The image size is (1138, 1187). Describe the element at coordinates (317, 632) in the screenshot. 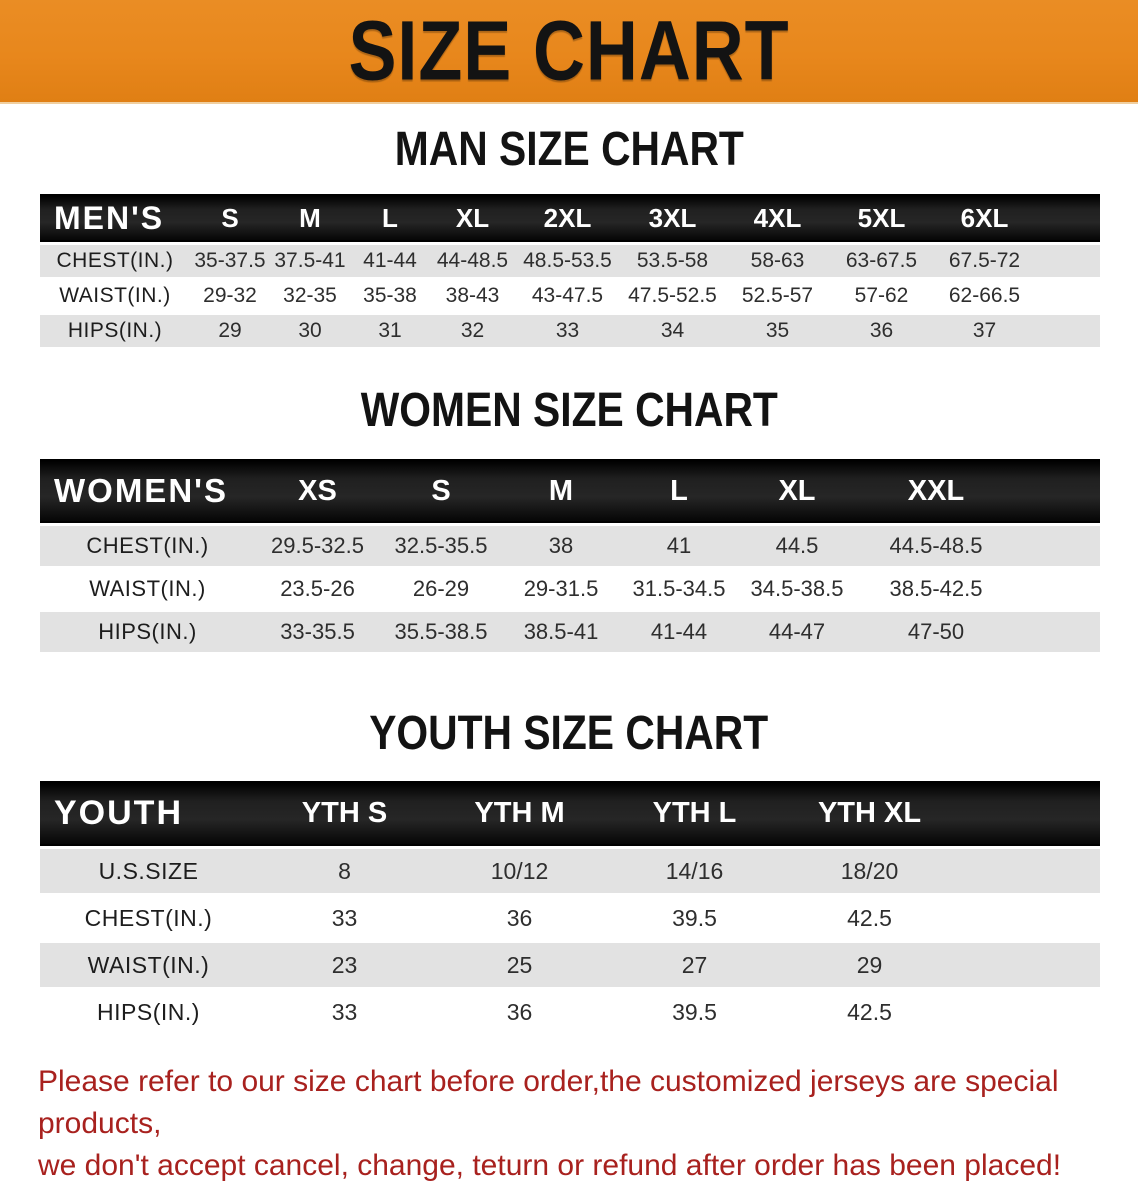

I see `size-value: 33-35.5` at that location.